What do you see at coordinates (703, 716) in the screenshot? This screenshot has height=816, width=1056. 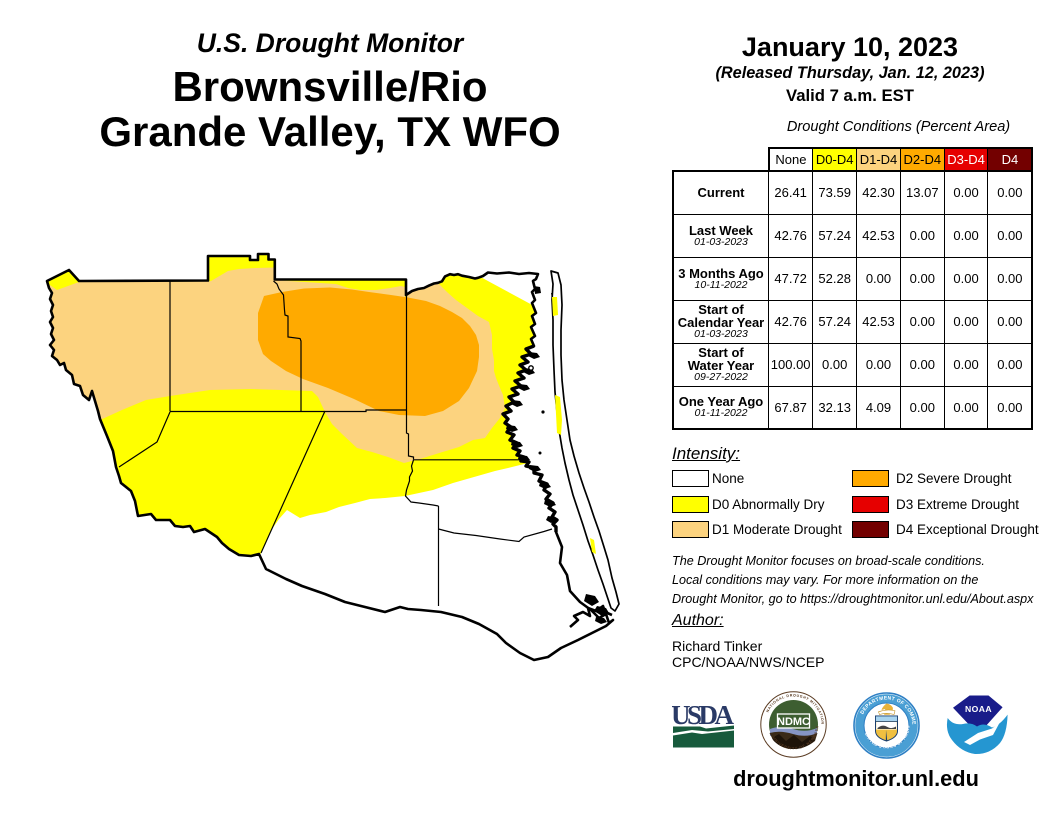 I see `svg-text: USDA` at bounding box center [703, 716].